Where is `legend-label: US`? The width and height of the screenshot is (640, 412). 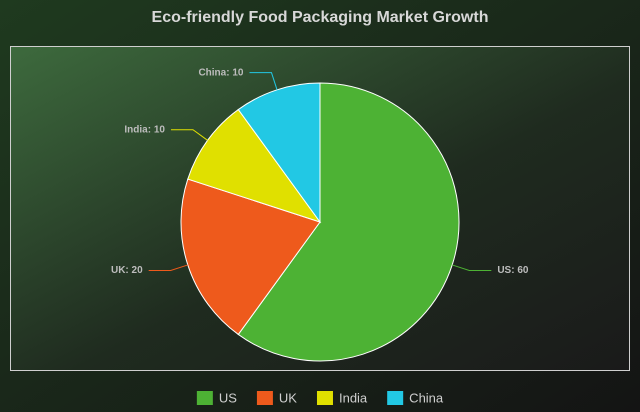
legend-label: US is located at coordinates (228, 397).